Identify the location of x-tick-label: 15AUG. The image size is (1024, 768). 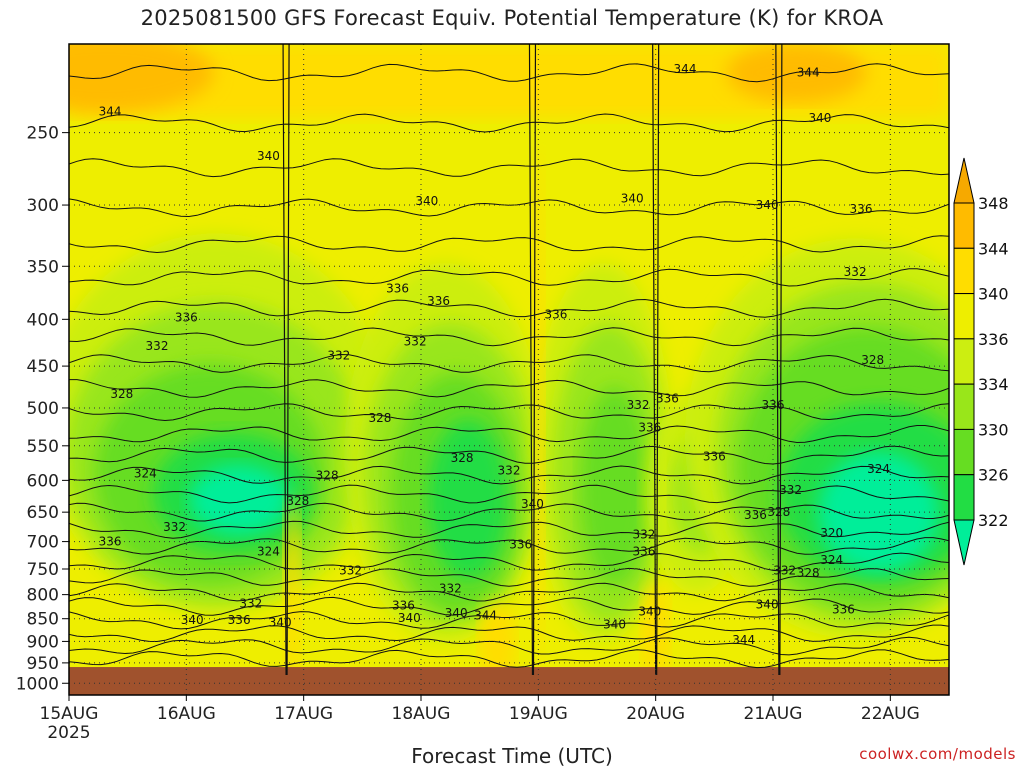
(69, 714).